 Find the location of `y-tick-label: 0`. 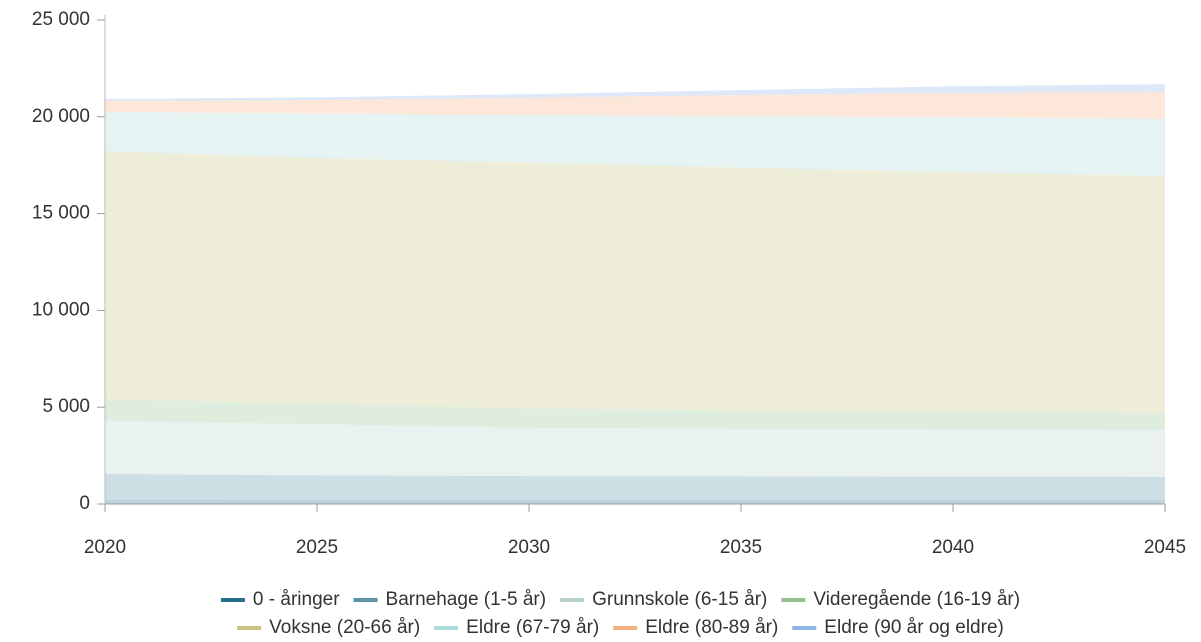

y-tick-label: 0 is located at coordinates (84, 503).